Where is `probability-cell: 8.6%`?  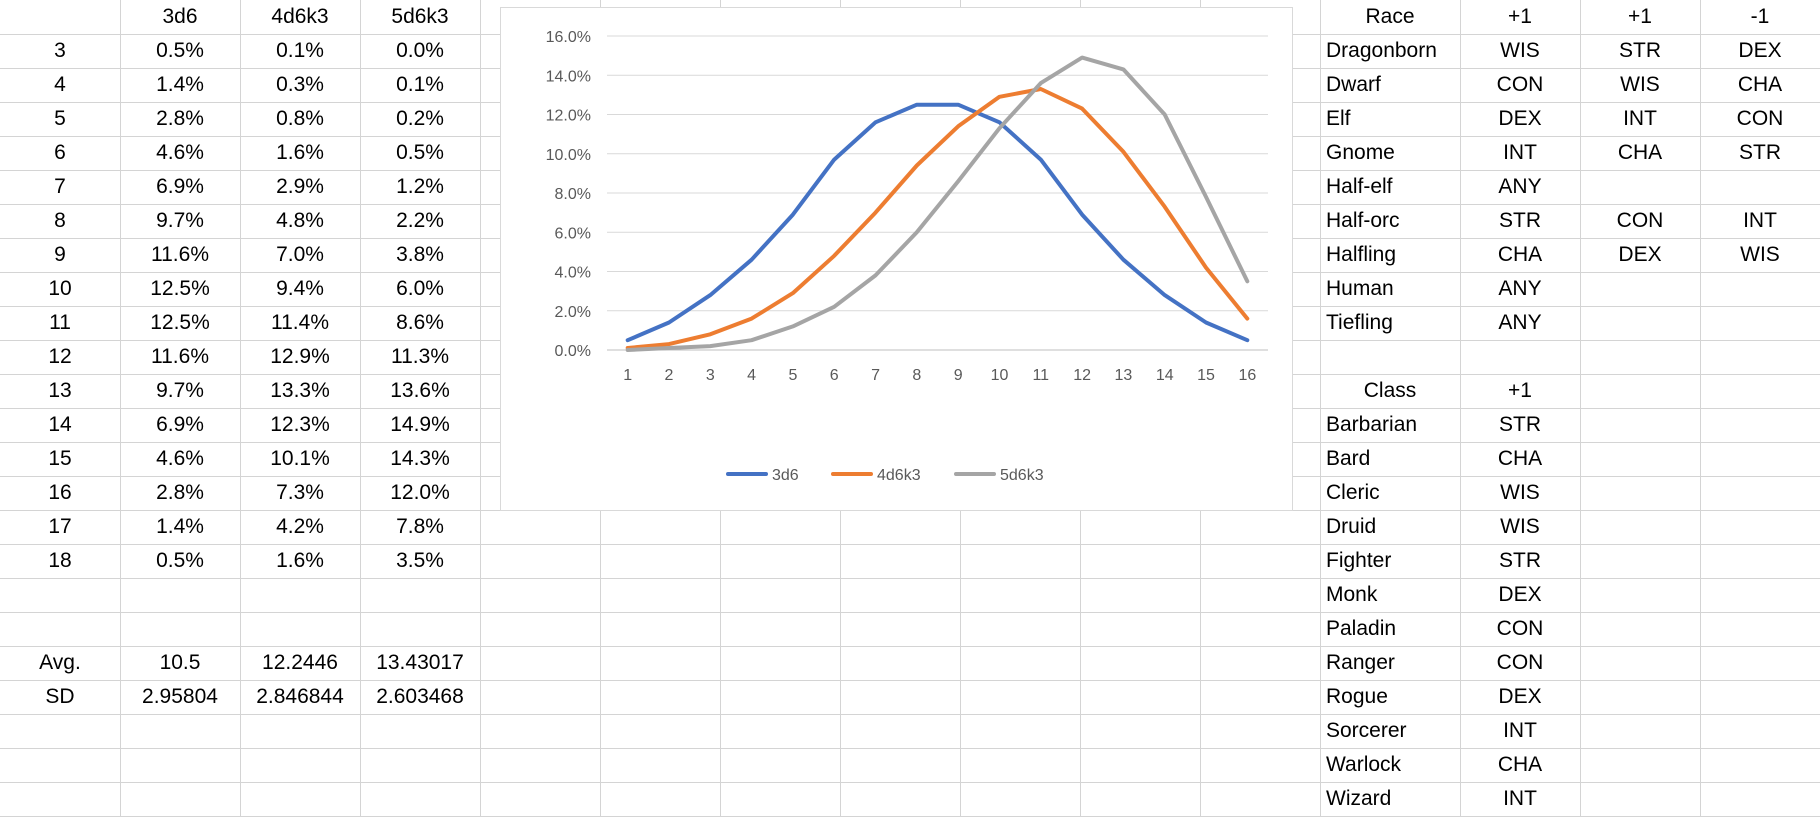 probability-cell: 8.6% is located at coordinates (420, 322).